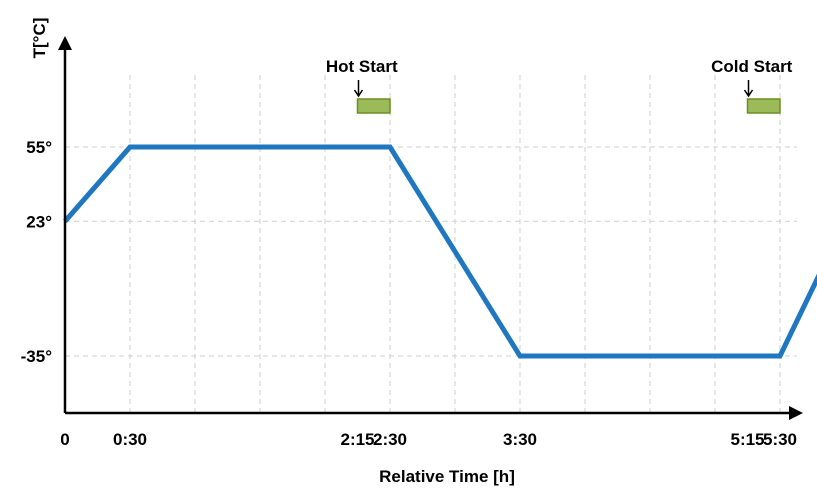 The image size is (817, 500). What do you see at coordinates (37, 356) in the screenshot?
I see `y-tick-label: -35°` at bounding box center [37, 356].